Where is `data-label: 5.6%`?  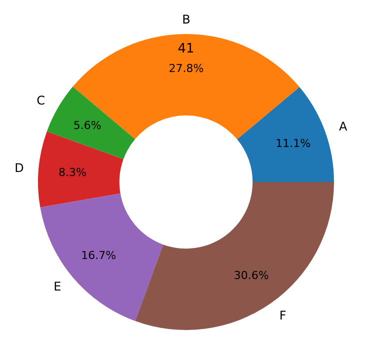
data-label: 5.6% is located at coordinates (87, 125).